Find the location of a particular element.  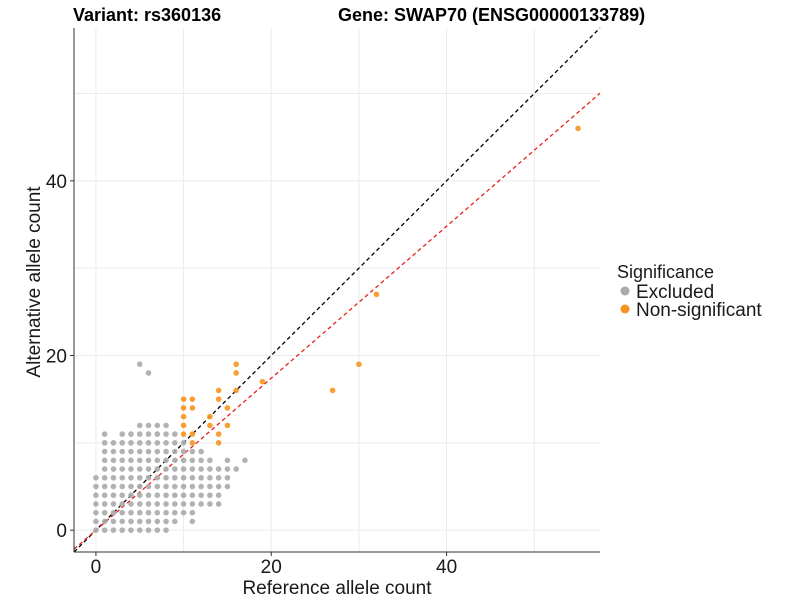

x-tick-label: 40 is located at coordinates (446, 567).